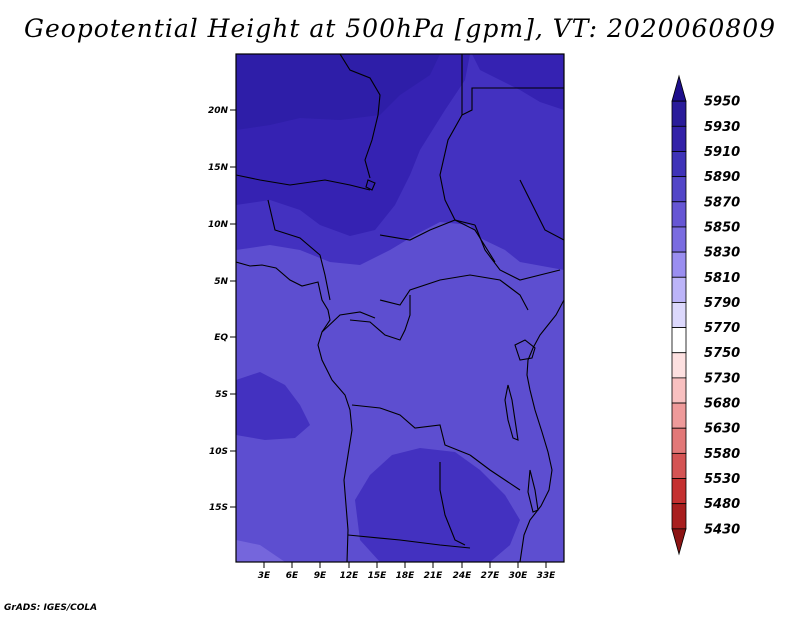 This screenshot has width=800, height=618. Describe the element at coordinates (722, 127) in the screenshot. I see `colorbar-label: 5930` at that location.